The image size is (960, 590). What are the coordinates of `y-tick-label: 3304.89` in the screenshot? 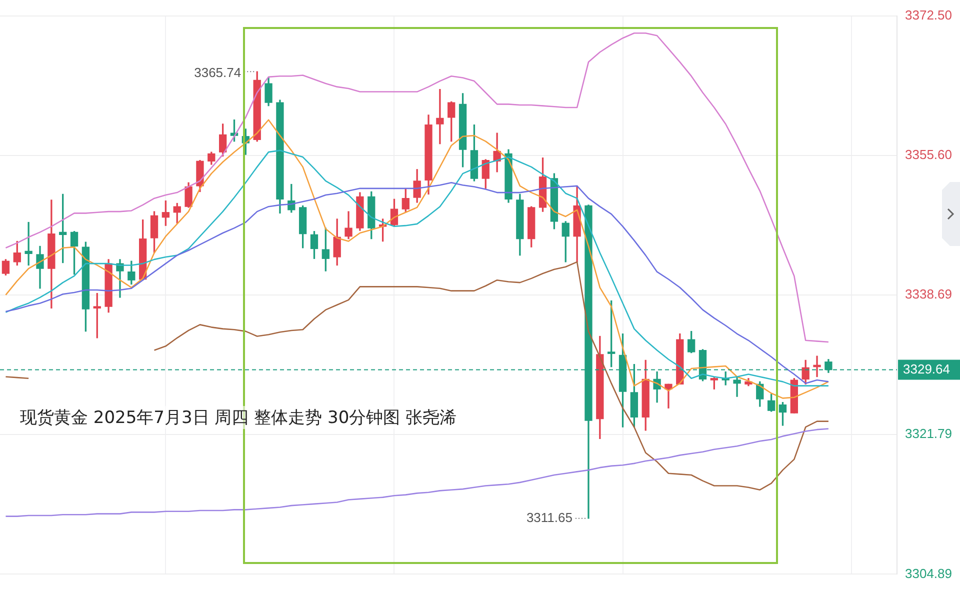 It's located at (928, 573).